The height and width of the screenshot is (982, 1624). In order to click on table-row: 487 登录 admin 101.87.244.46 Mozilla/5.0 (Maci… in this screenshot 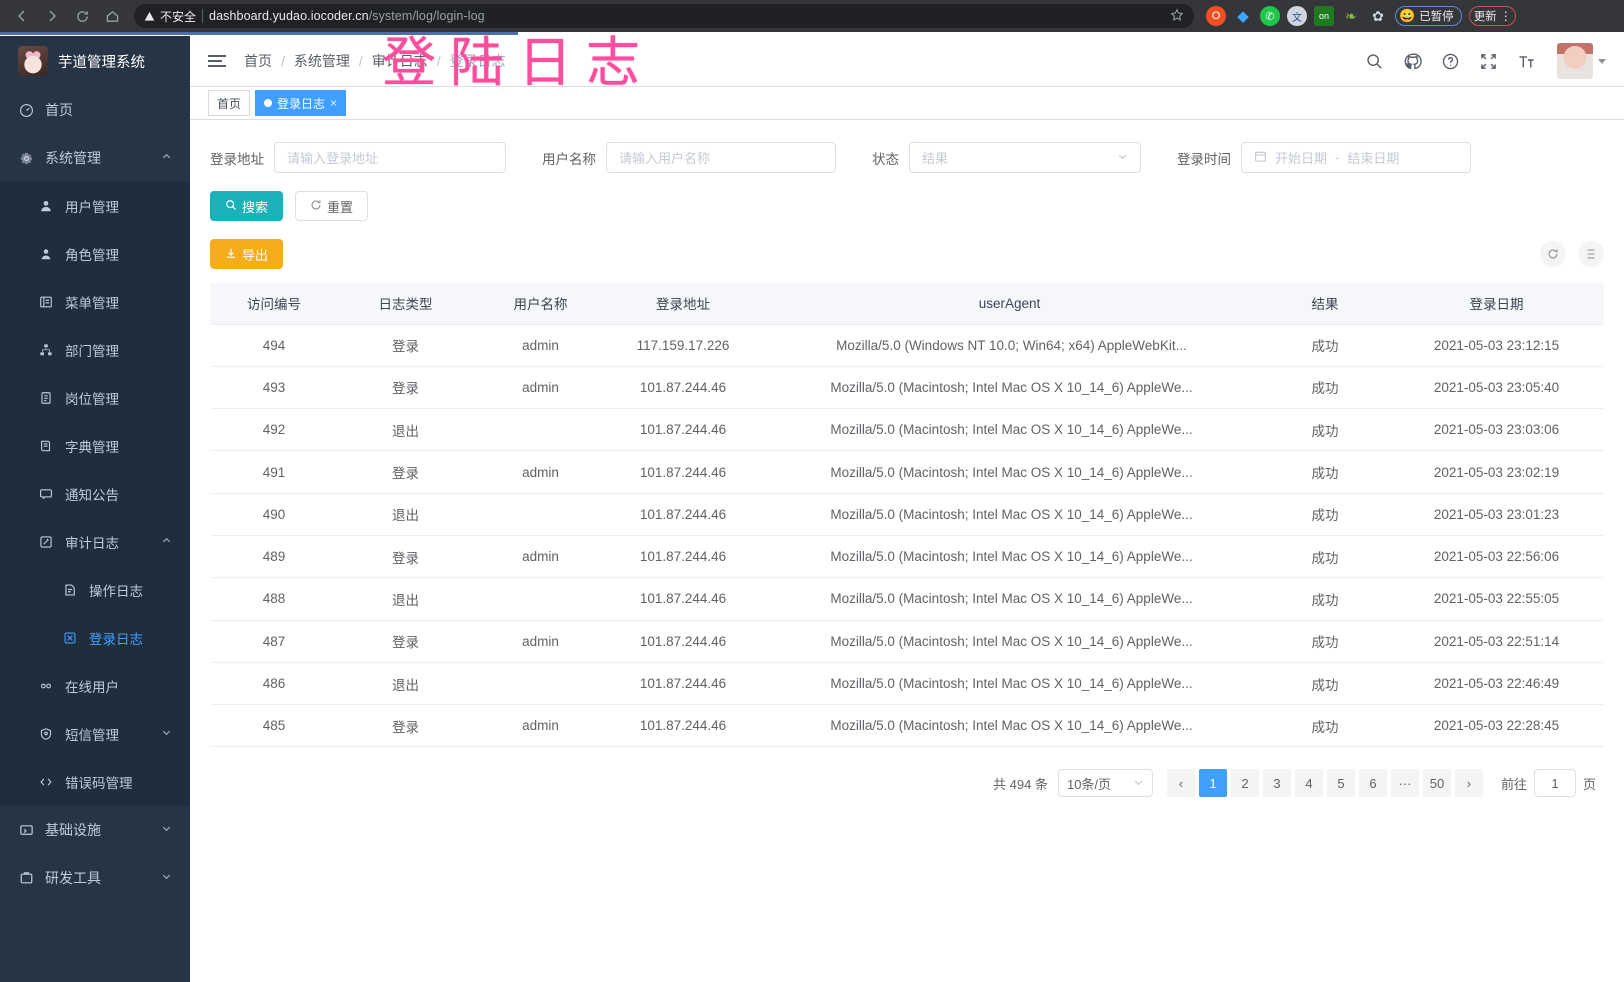, I will do `click(907, 641)`.